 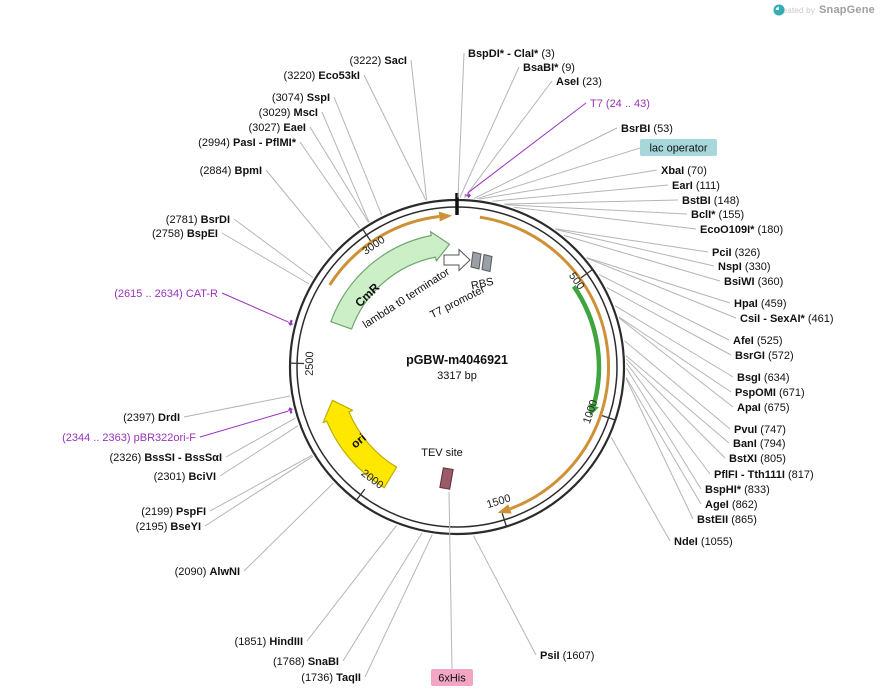 I want to click on lac-operator-highlight, so click(x=678, y=147).